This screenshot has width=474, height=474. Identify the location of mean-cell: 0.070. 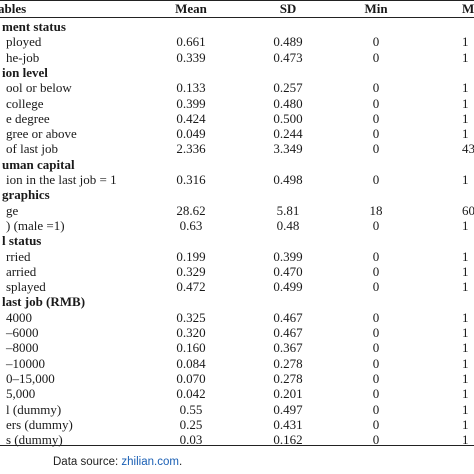
(191, 378).